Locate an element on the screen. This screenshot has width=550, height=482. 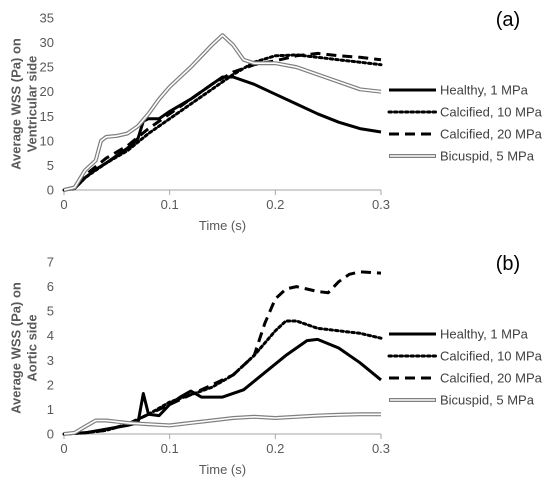
y-tick-label: 3 is located at coordinates (50, 360).